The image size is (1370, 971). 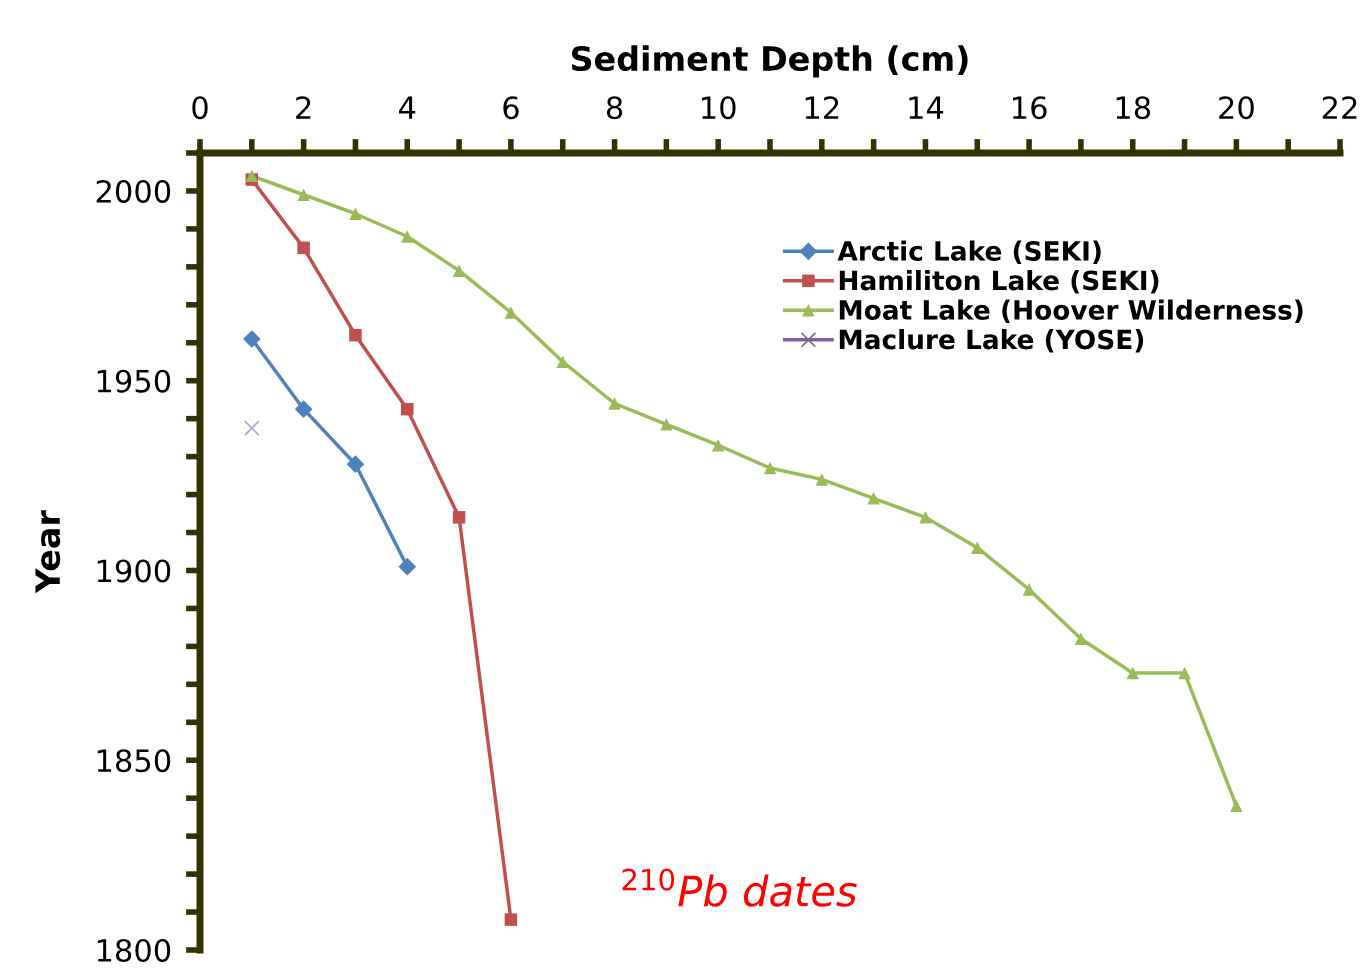 I want to click on y-tick-label: 1800, so click(x=134, y=950).